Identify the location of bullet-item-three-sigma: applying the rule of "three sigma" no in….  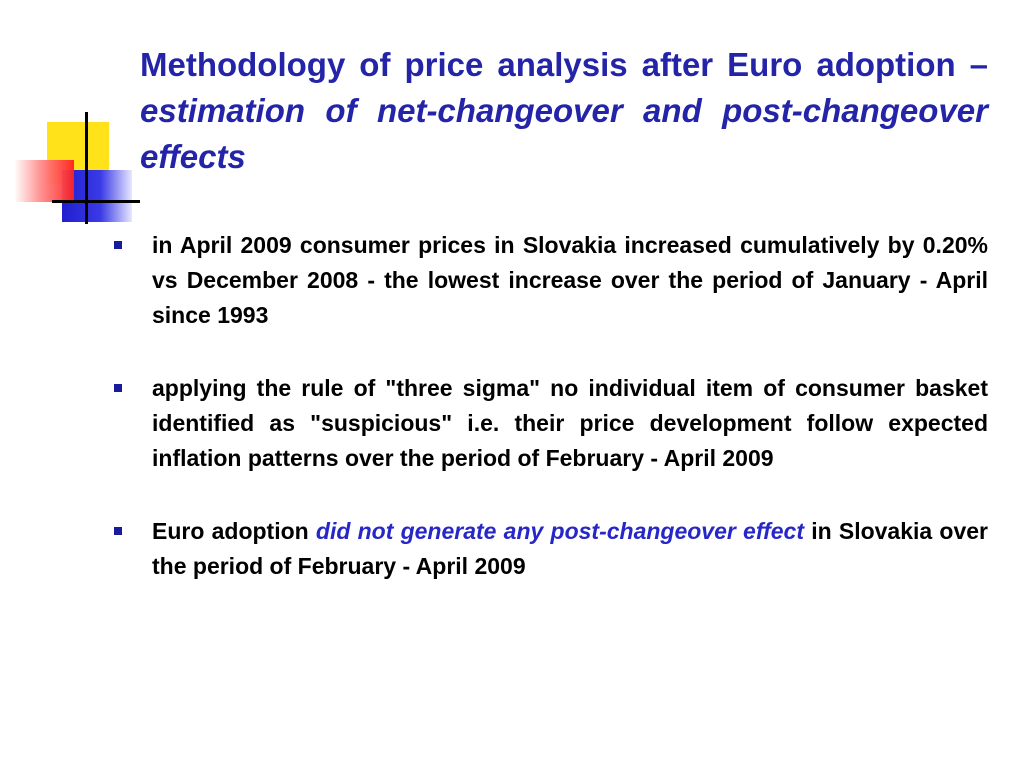
(549, 423).